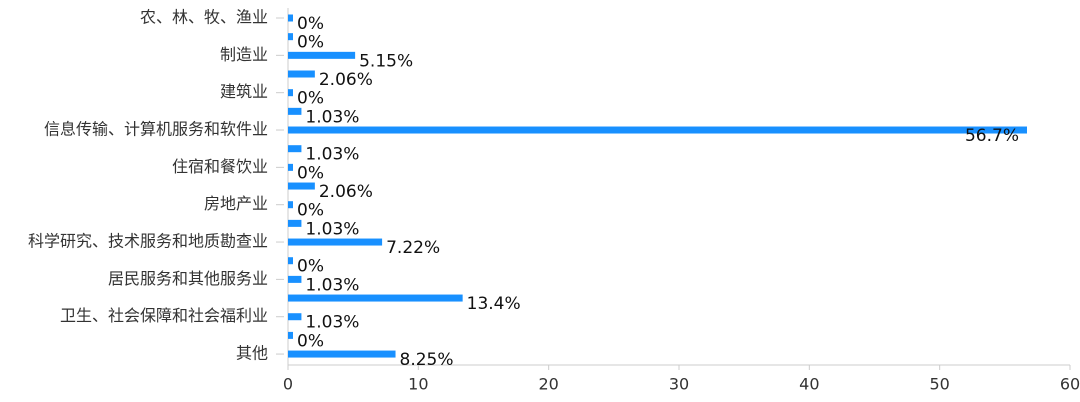  Describe the element at coordinates (188, 278) in the screenshot. I see `y-tick-label: 居民服务和其他服务业` at that location.